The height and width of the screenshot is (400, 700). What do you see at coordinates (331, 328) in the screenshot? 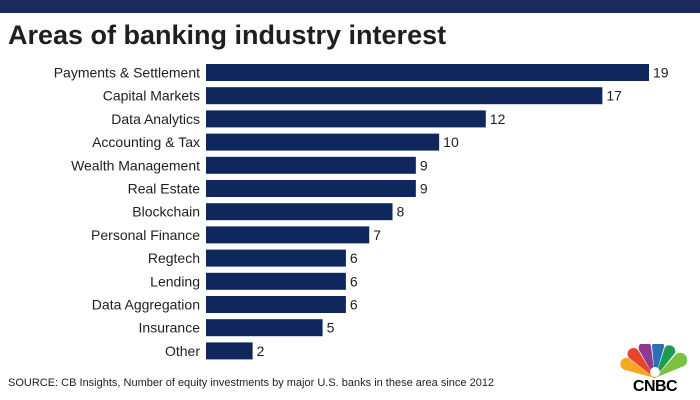
I see `value-label: 5` at bounding box center [331, 328].